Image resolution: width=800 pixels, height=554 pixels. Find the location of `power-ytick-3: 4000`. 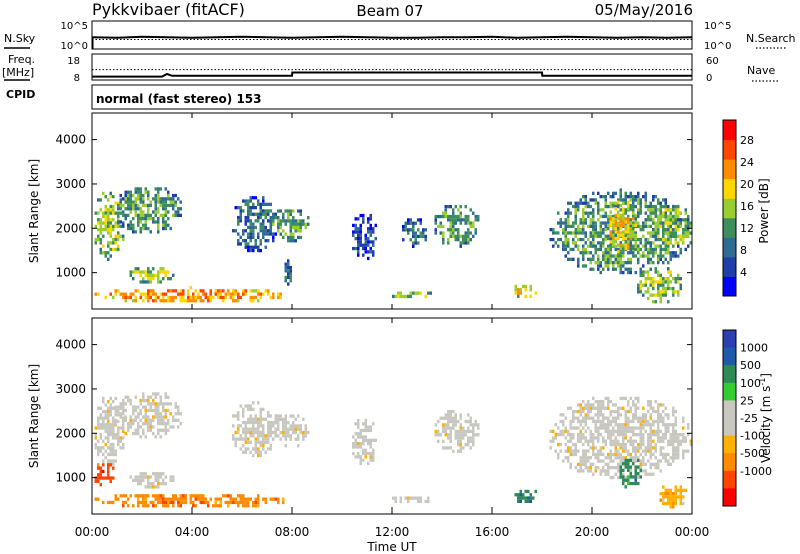

power-ytick-3: 4000 is located at coordinates (70, 140).